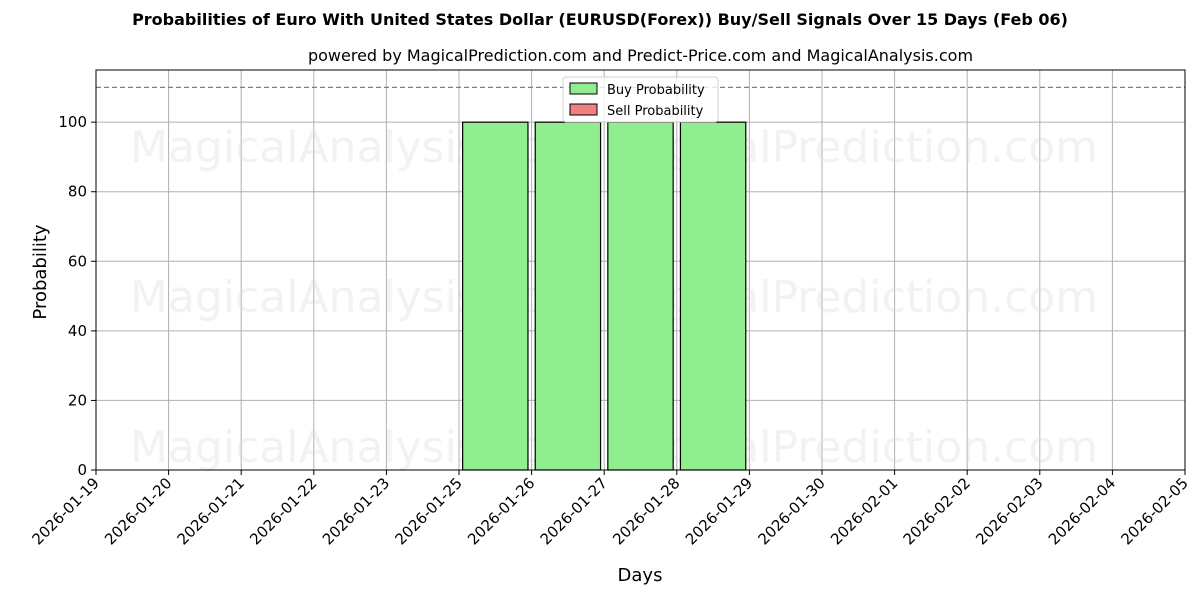  Describe the element at coordinates (77, 192) in the screenshot. I see `y-tick-label: 80` at that location.